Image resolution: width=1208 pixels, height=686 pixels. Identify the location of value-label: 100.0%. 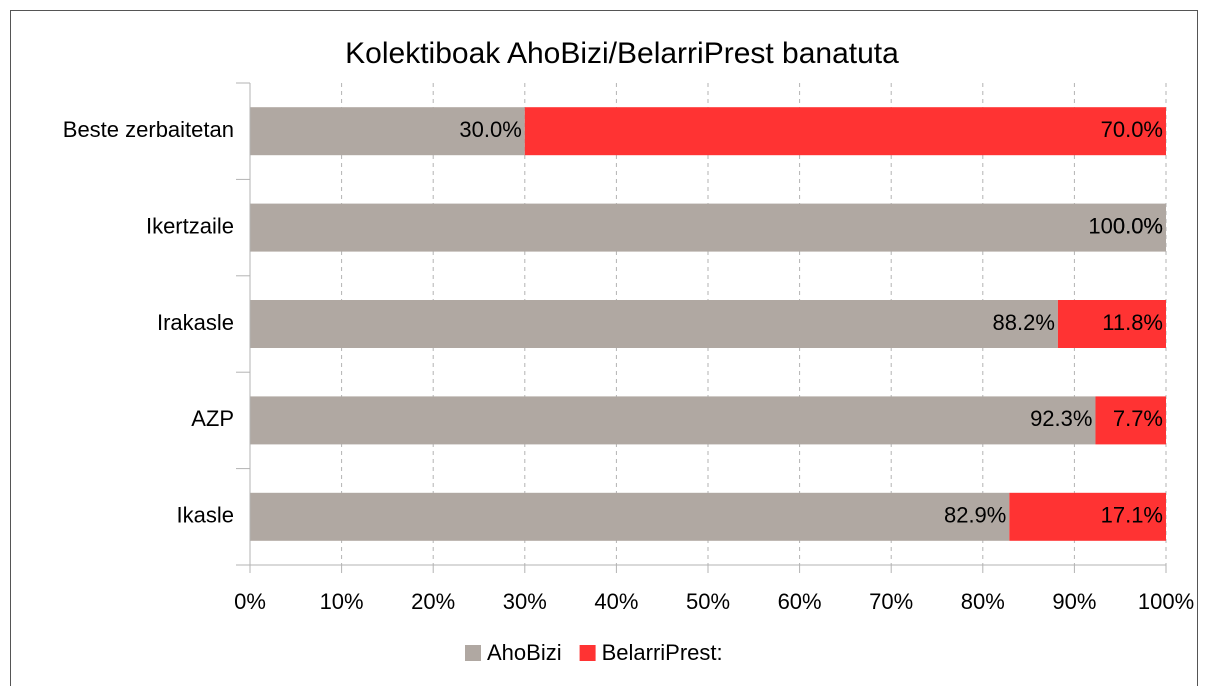
(1125, 225).